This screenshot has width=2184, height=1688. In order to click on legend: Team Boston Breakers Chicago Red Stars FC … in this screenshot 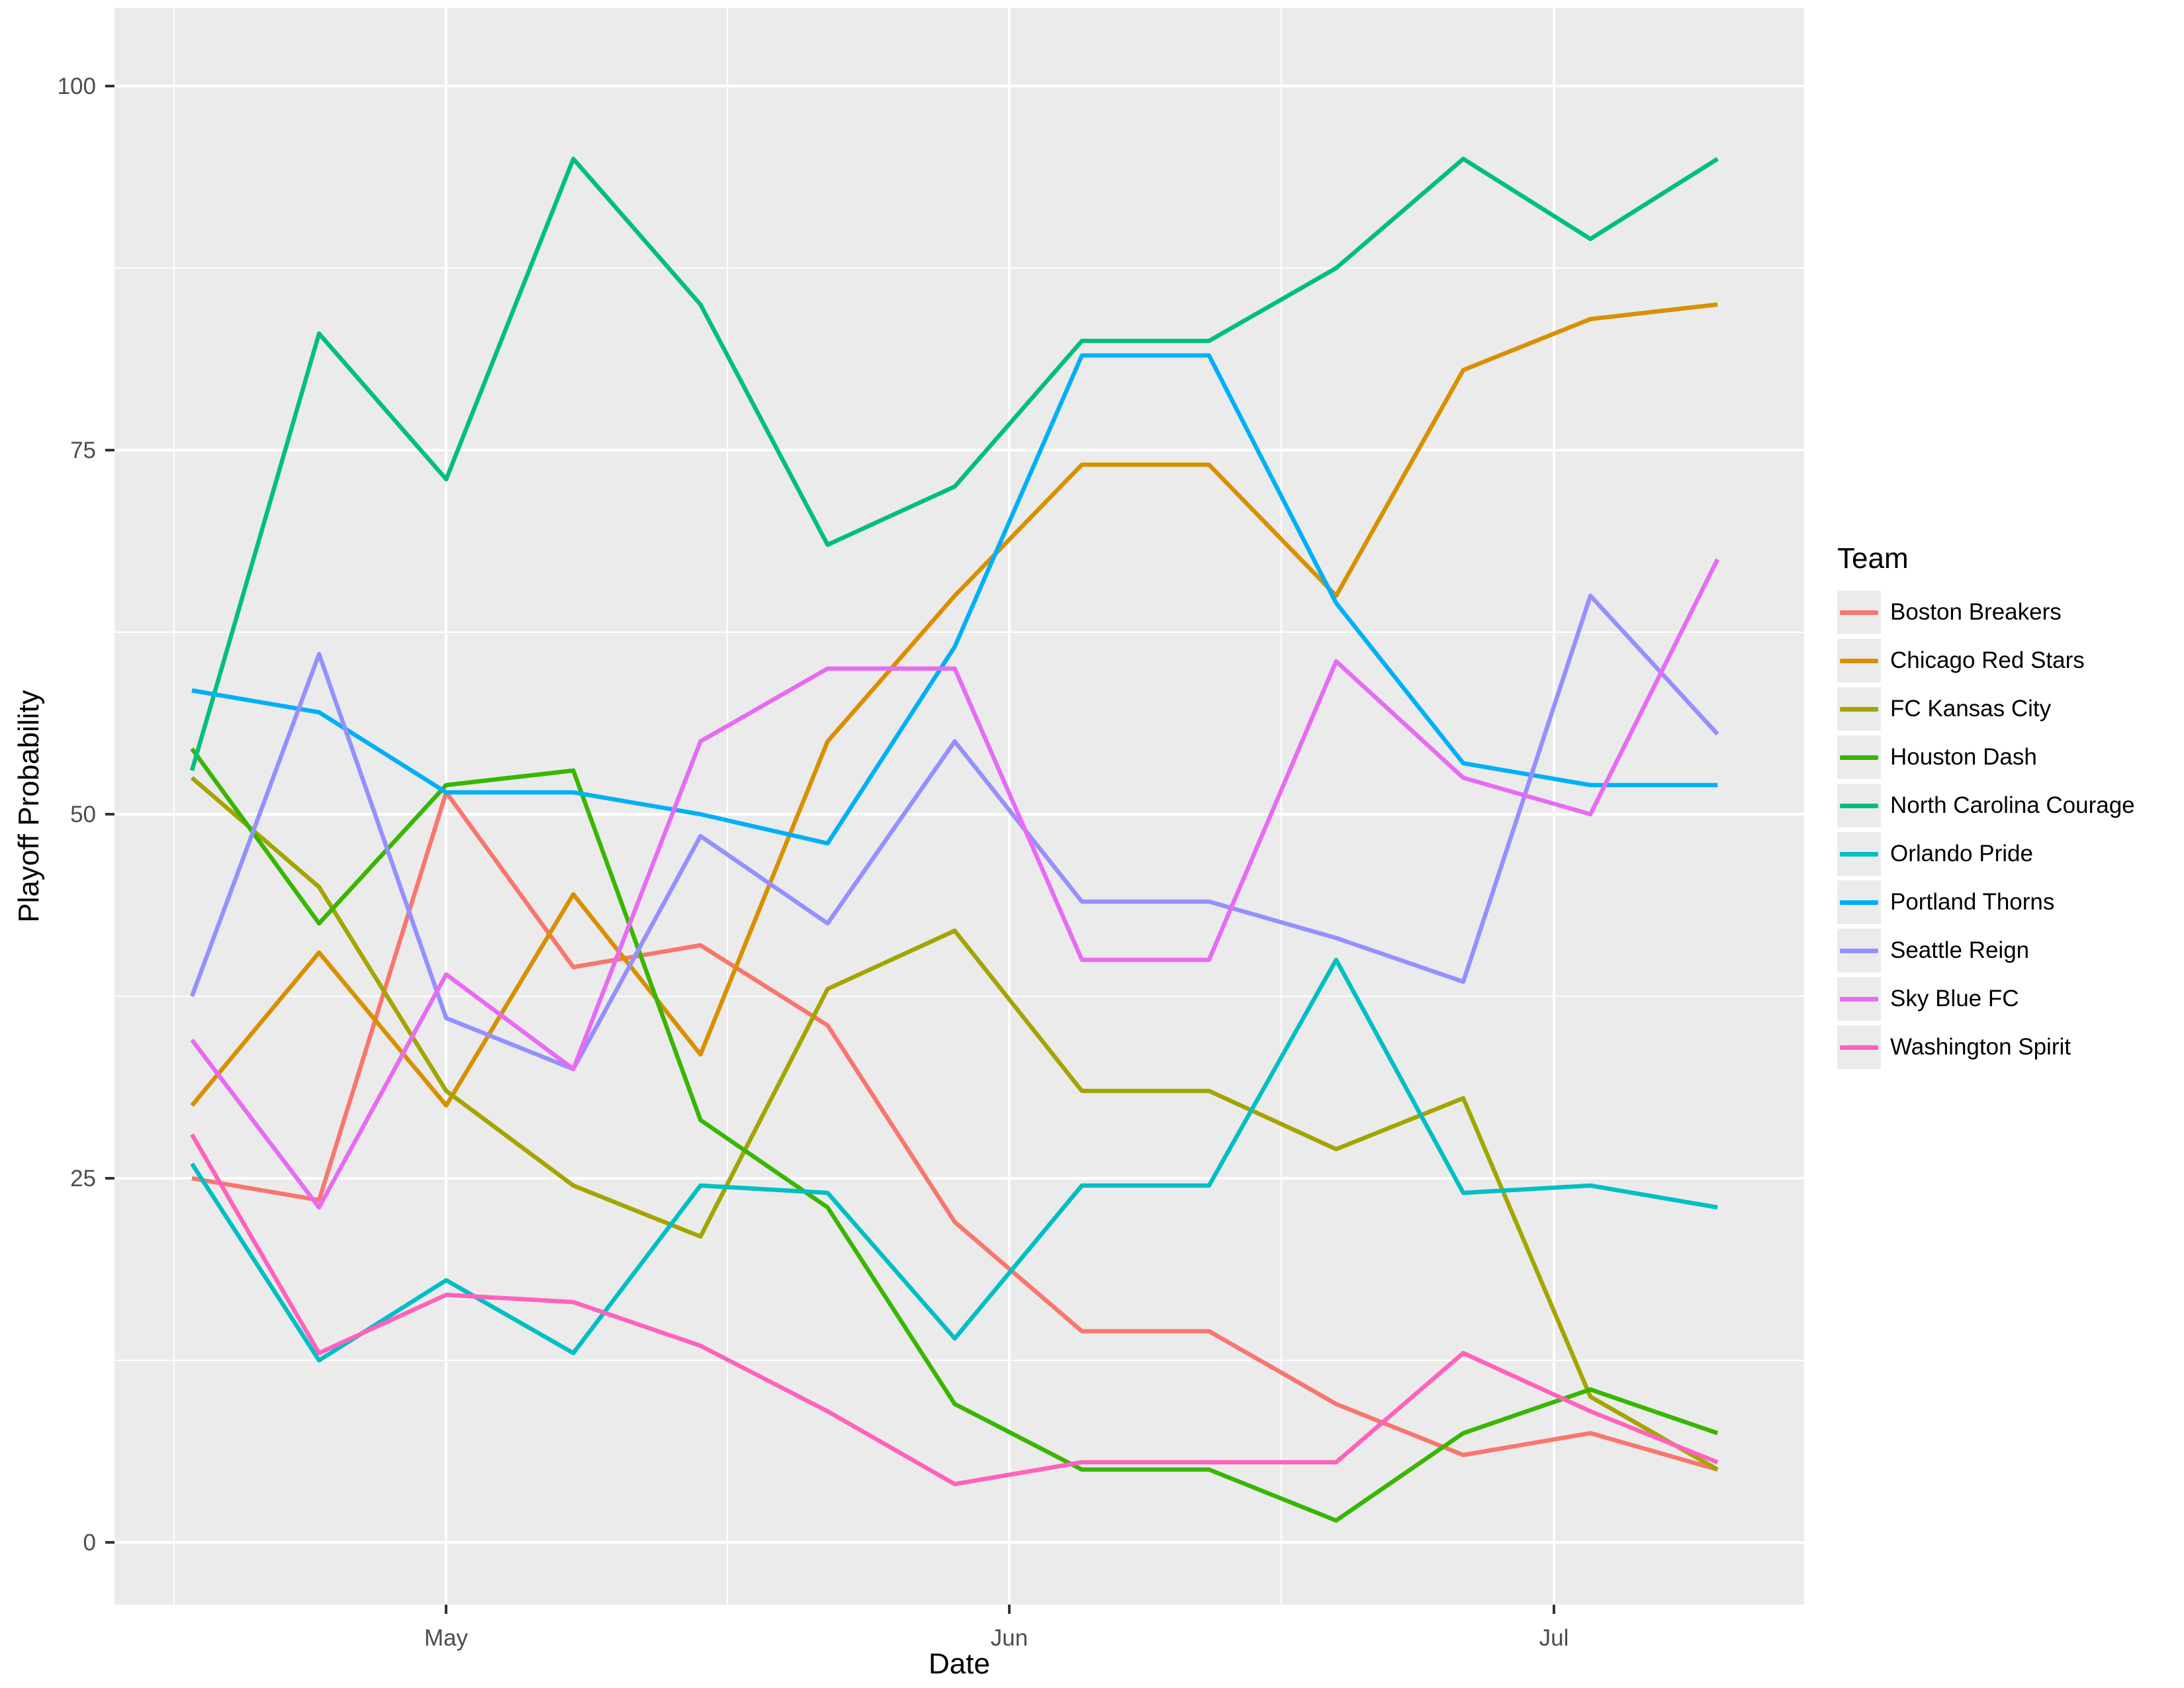, I will do `click(1986, 807)`.